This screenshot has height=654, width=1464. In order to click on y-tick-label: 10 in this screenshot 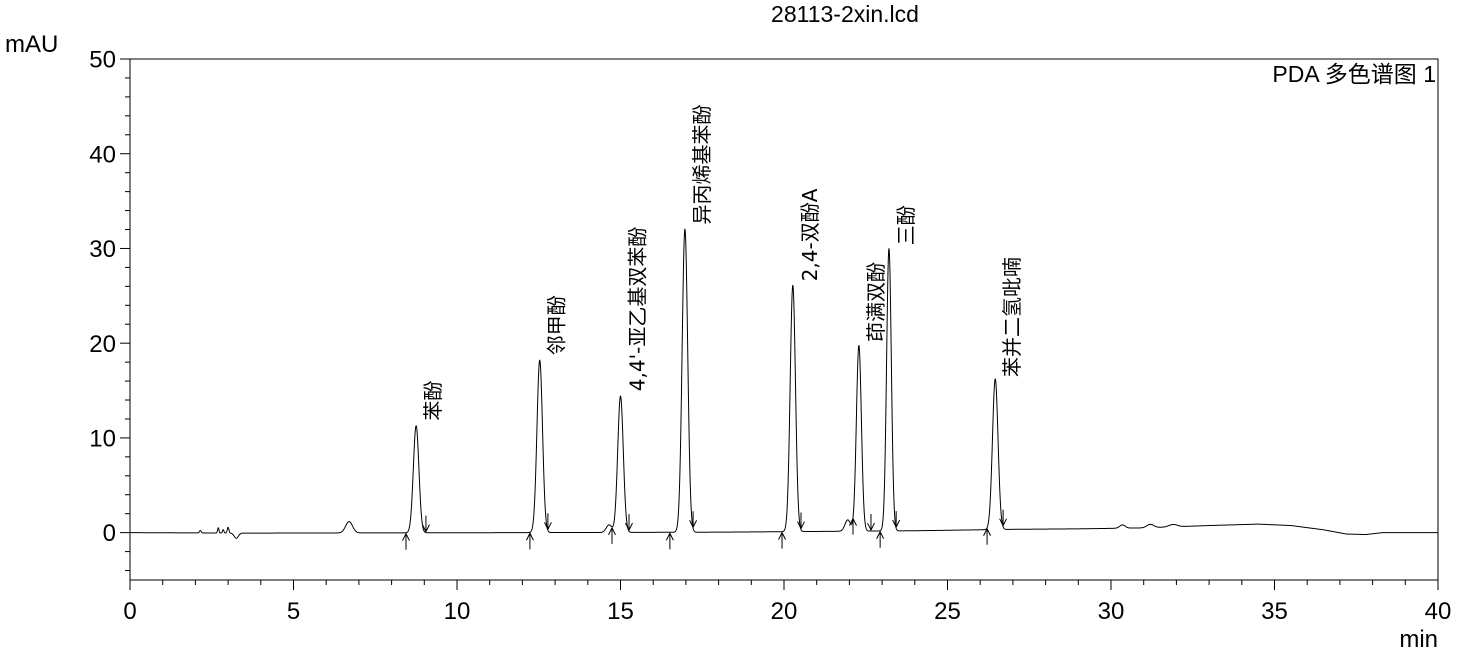, I will do `click(102, 439)`.